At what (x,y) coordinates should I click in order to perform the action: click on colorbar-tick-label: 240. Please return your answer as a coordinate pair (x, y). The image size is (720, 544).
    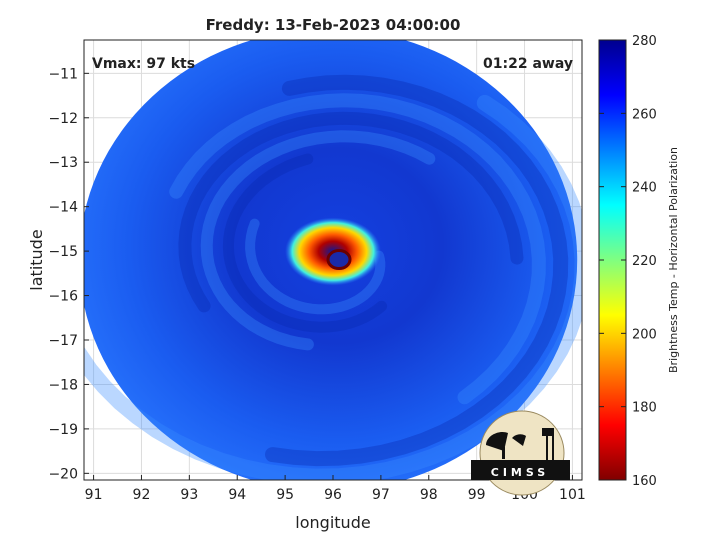
    Looking at the image, I should click on (644, 188).